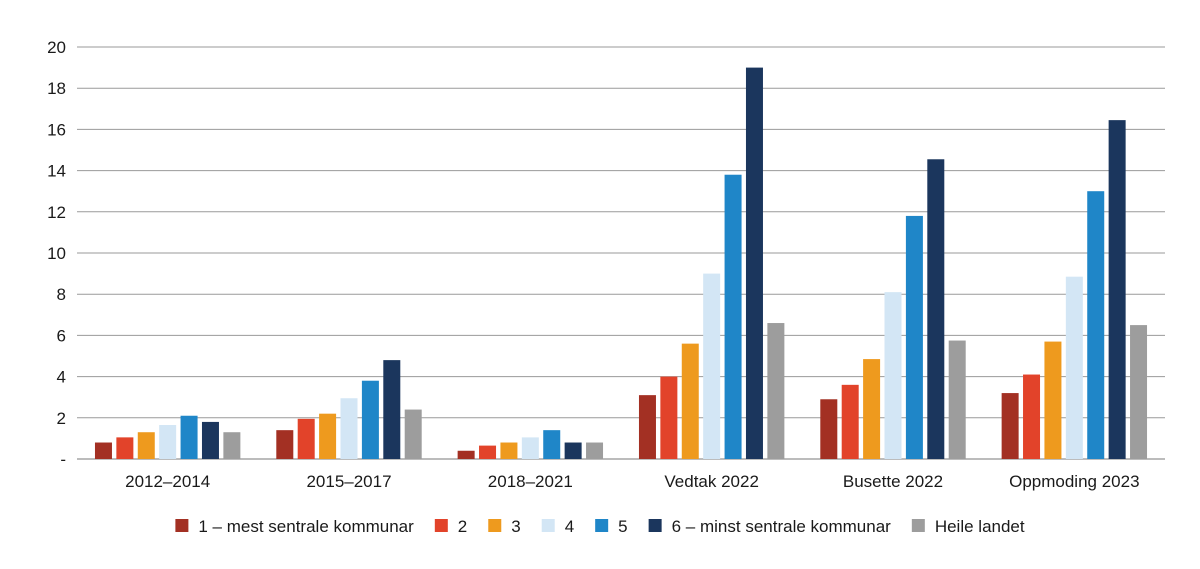 The image size is (1200, 569). I want to click on x-category-label: 2012–2014, so click(167, 481).